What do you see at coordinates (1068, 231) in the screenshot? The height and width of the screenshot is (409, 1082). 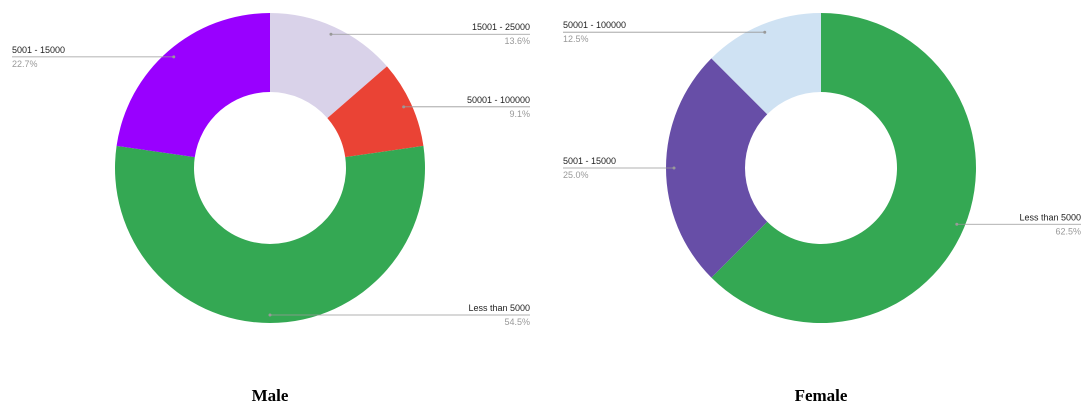 I see `slice-value-label: 62.5%` at bounding box center [1068, 231].